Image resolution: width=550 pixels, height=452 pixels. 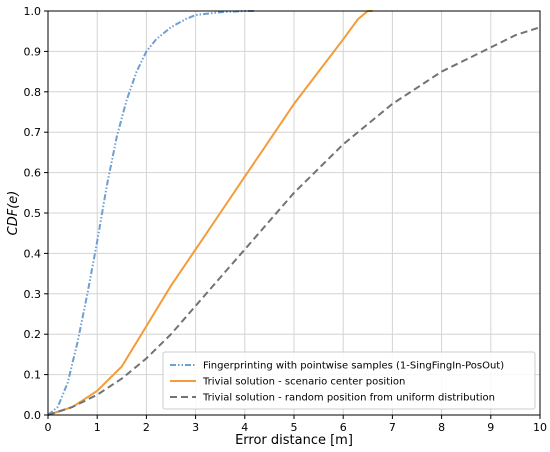 What do you see at coordinates (441, 427) in the screenshot?
I see `x-tick-label: 8` at bounding box center [441, 427].